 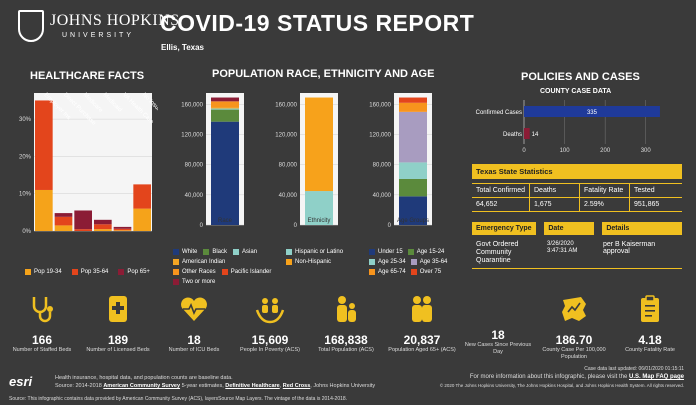 What do you see at coordinates (48, 272) in the screenshot?
I see `legend-label: Pop 19-34` at bounding box center [48, 272].